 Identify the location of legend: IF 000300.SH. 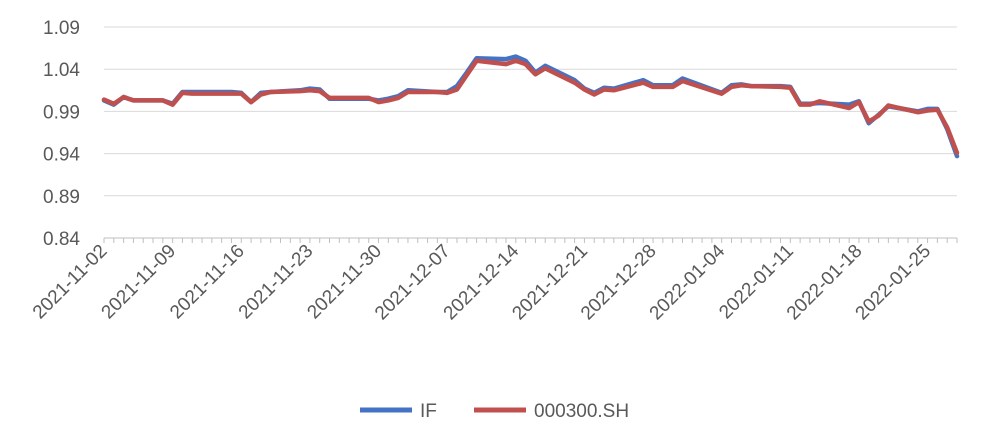
(494, 411).